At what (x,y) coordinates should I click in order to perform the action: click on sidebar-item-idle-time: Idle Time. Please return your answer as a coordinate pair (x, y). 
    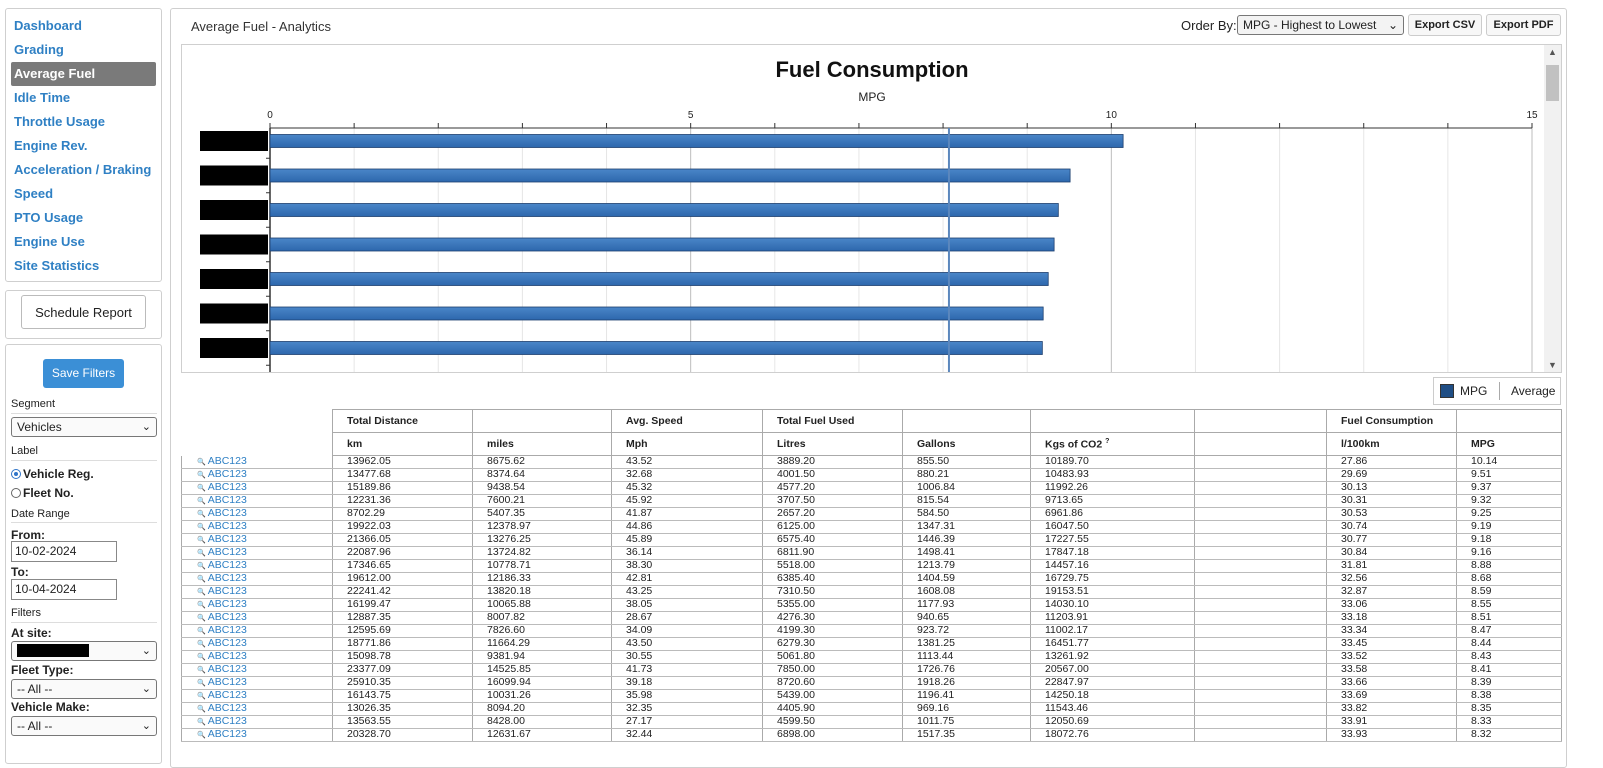
    Looking at the image, I should click on (42, 97).